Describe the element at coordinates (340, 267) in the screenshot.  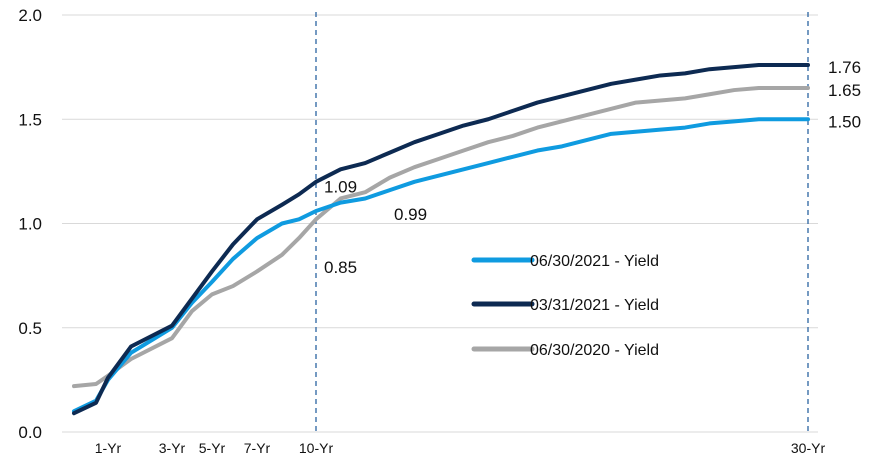
I see `data-label: 0.85` at that location.